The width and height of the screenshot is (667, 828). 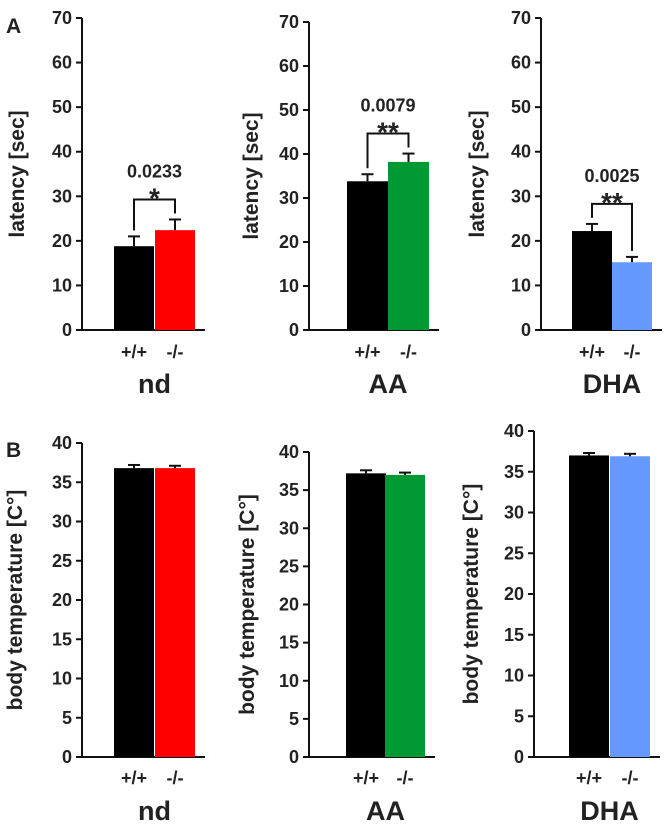 I want to click on p-value: 0.0025, so click(x=611, y=176).